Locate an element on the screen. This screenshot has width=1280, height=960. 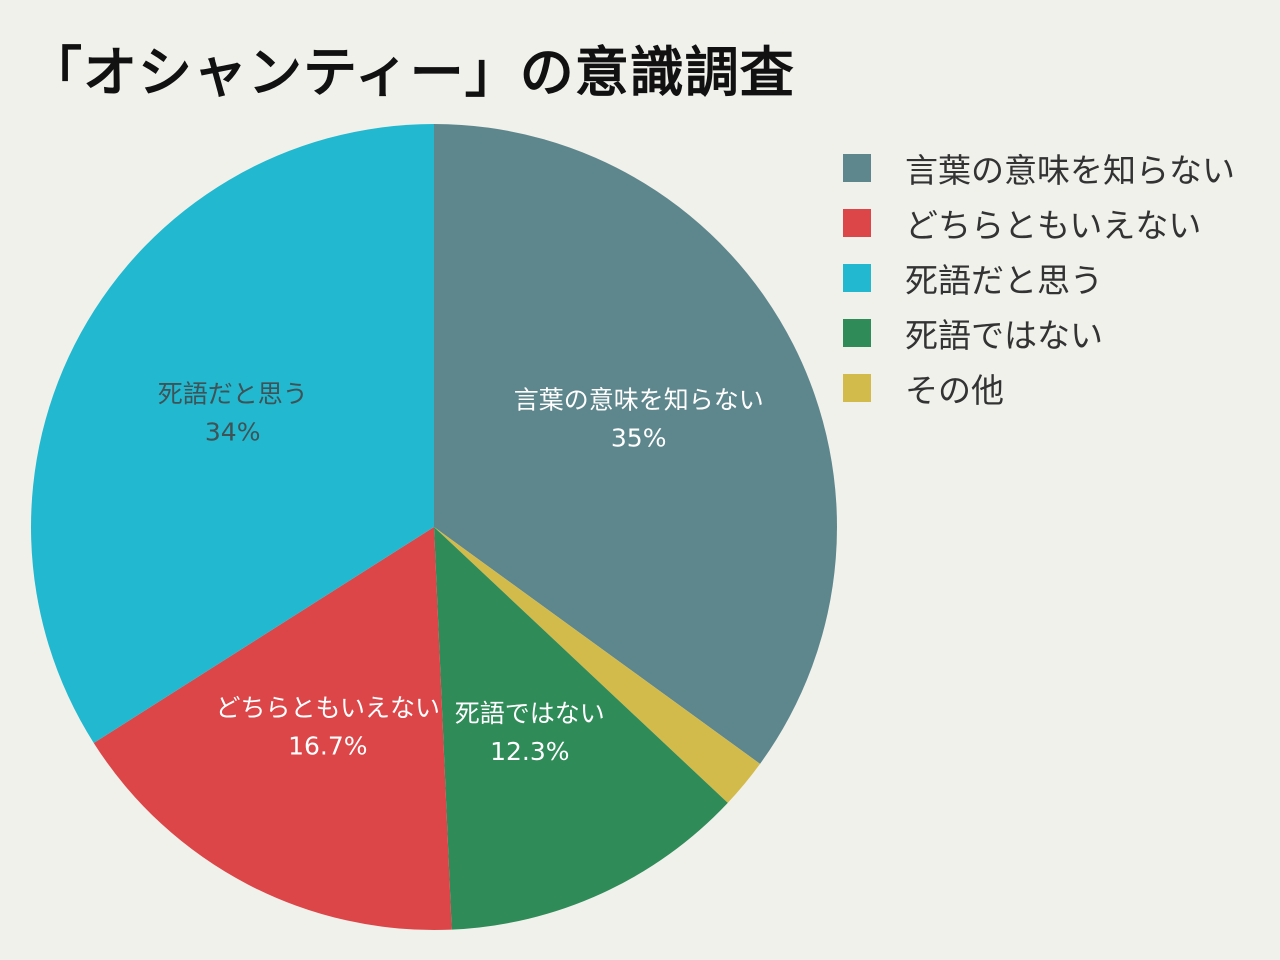
legend-item: 死語だと思う is located at coordinates (1039, 277).